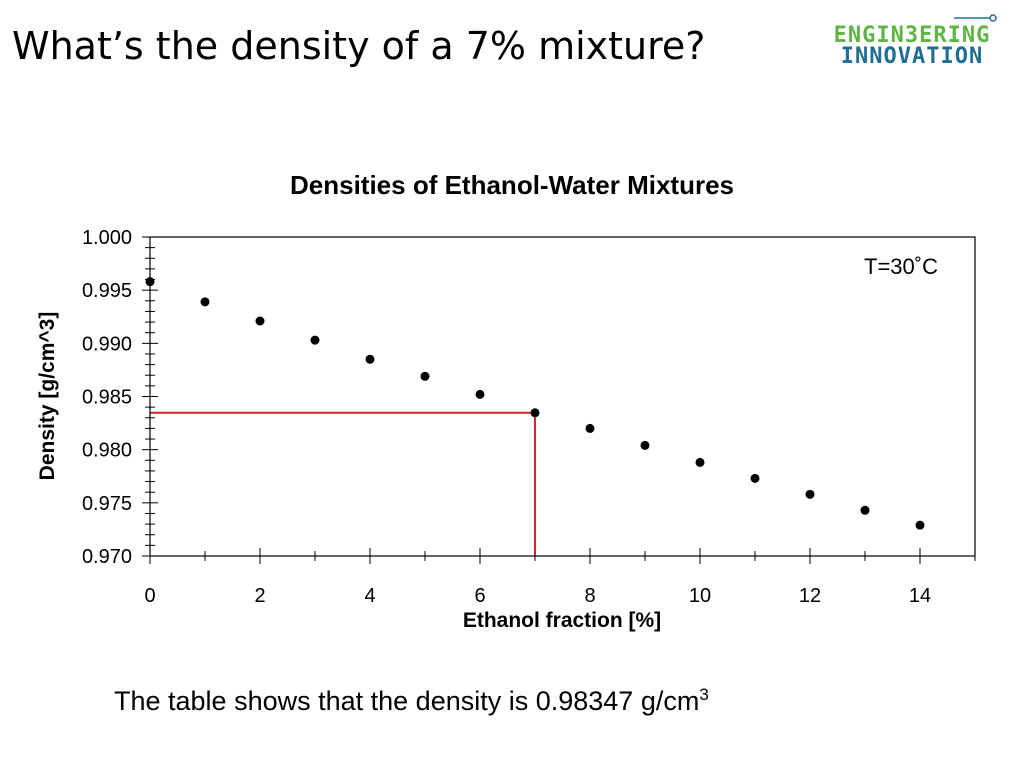  Describe the element at coordinates (562, 620) in the screenshot. I see `x-axis-label: Ethanol fraction [%]` at that location.